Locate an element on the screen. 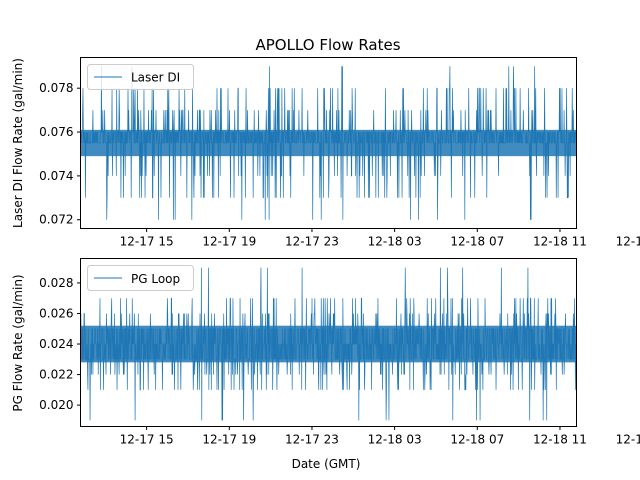 The image size is (640, 480). pg-loop-y-axis: 0.020 0.022 0.024 0.026 0.028 is located at coordinates (60, 344).